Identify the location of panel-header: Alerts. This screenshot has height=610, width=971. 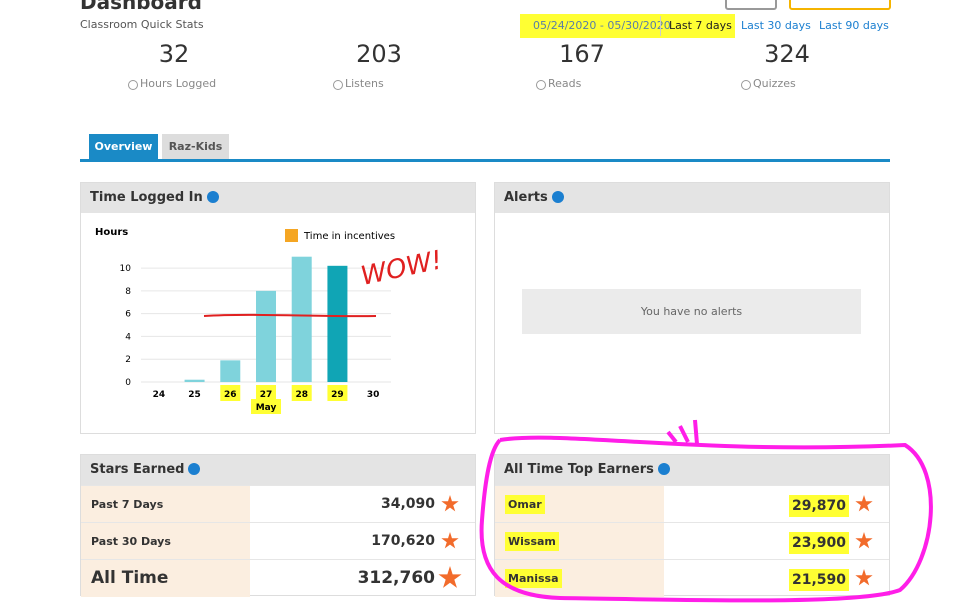
(692, 198).